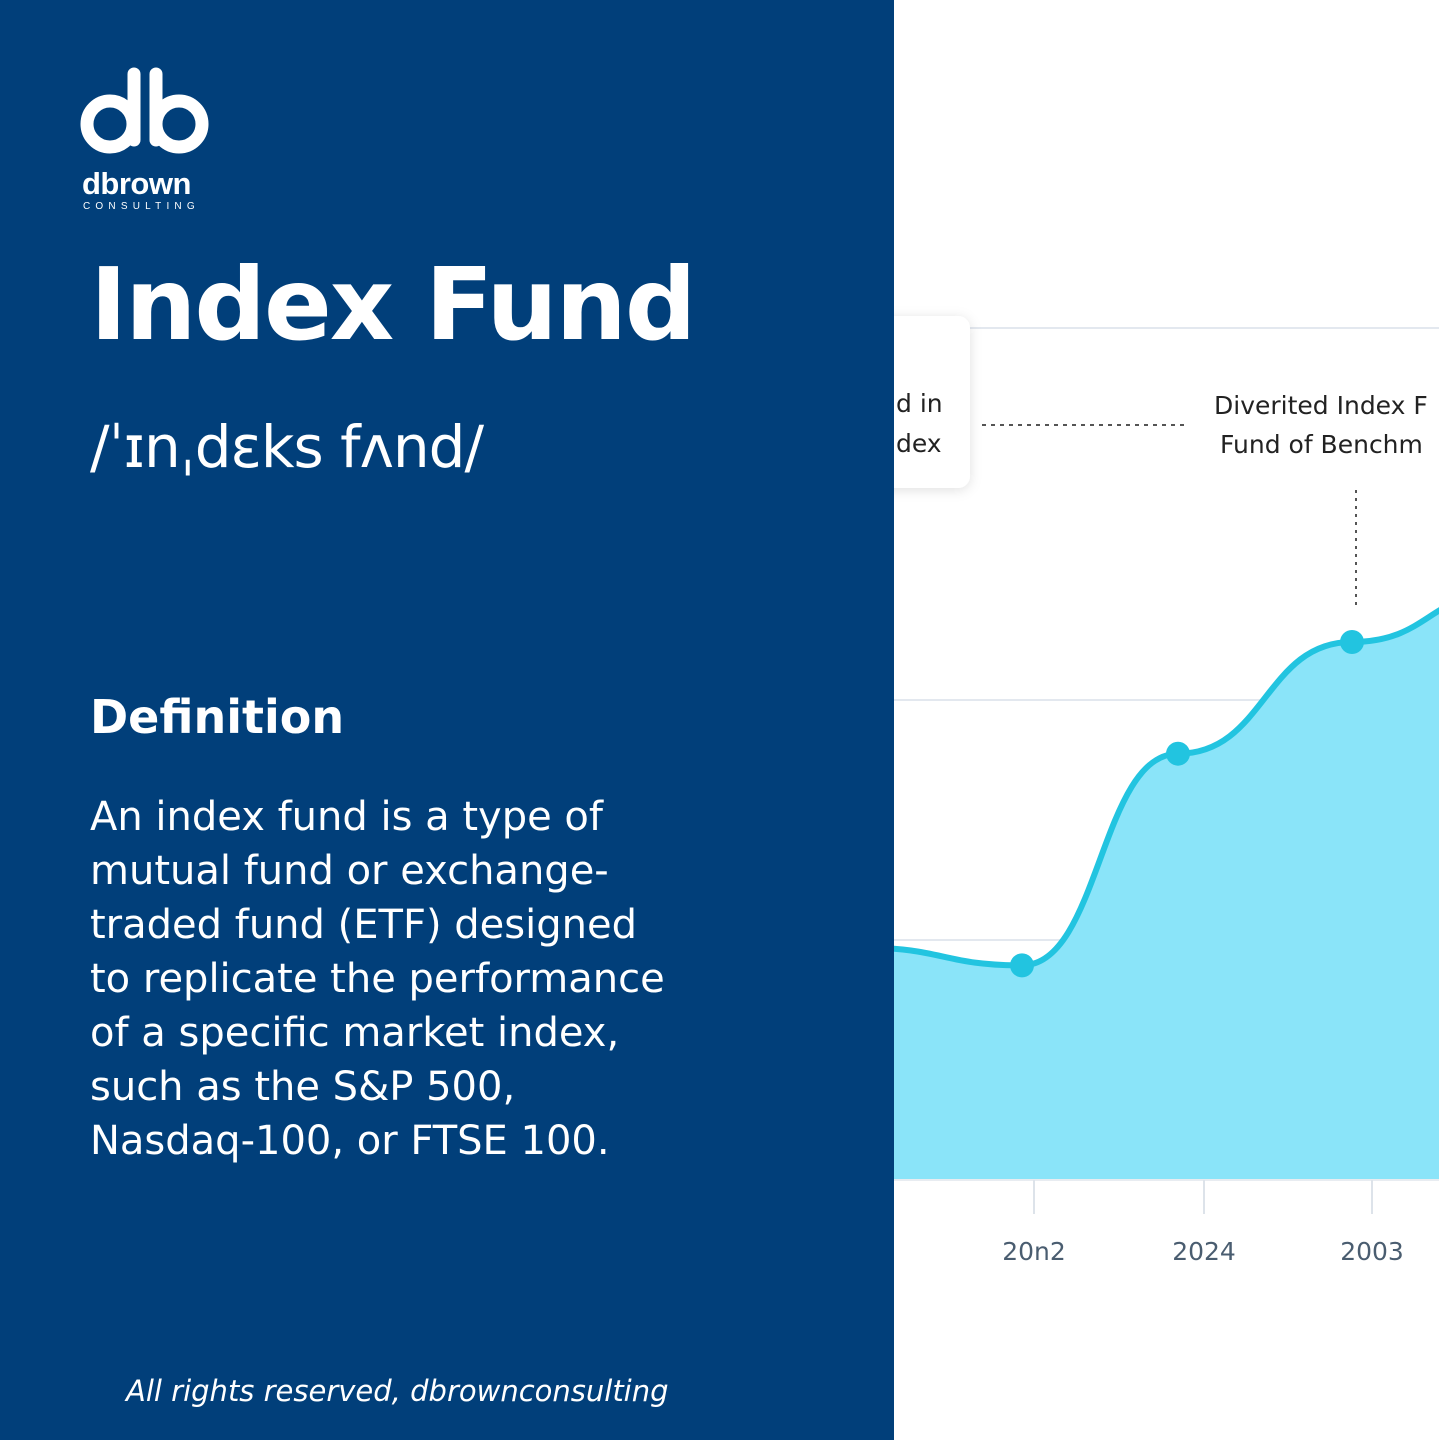 The width and height of the screenshot is (1439, 1440). What do you see at coordinates (349, 871) in the screenshot?
I see `definition-line: mutual fund or exchange-` at bounding box center [349, 871].